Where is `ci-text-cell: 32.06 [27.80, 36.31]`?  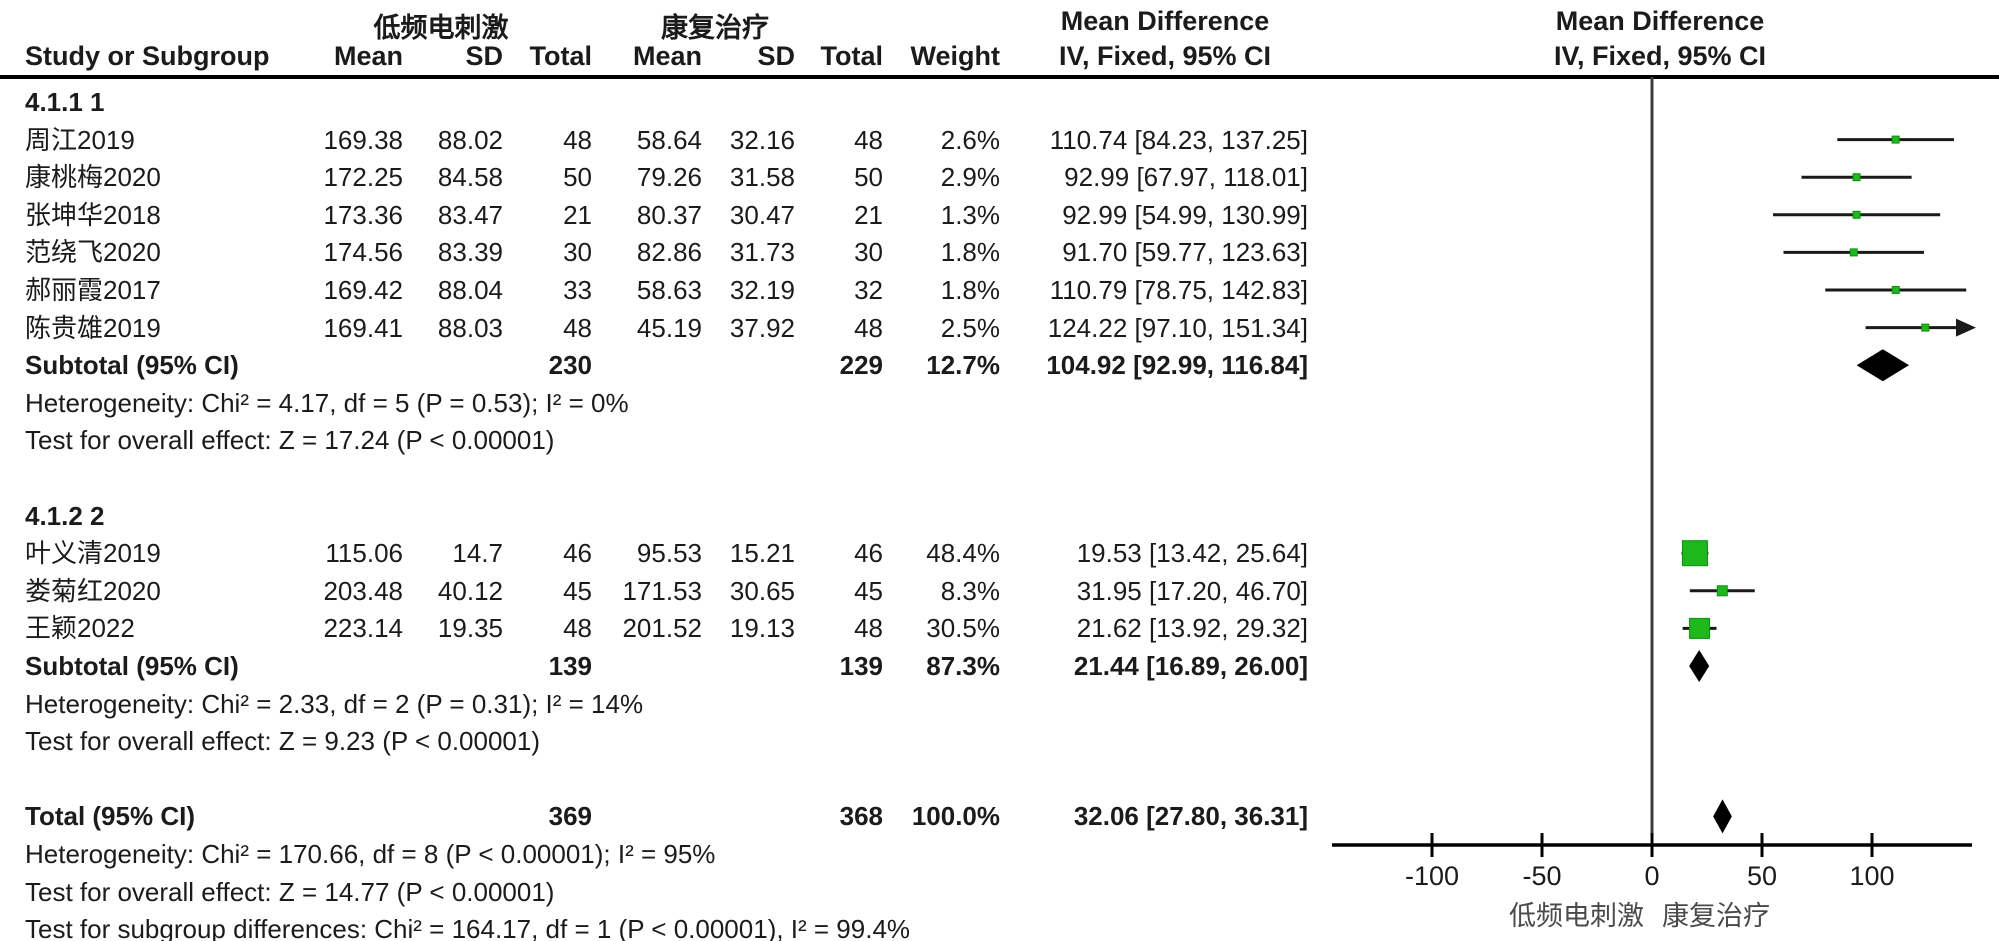
ci-text-cell: 32.06 [27.80, 36.31] is located at coordinates (1190, 816).